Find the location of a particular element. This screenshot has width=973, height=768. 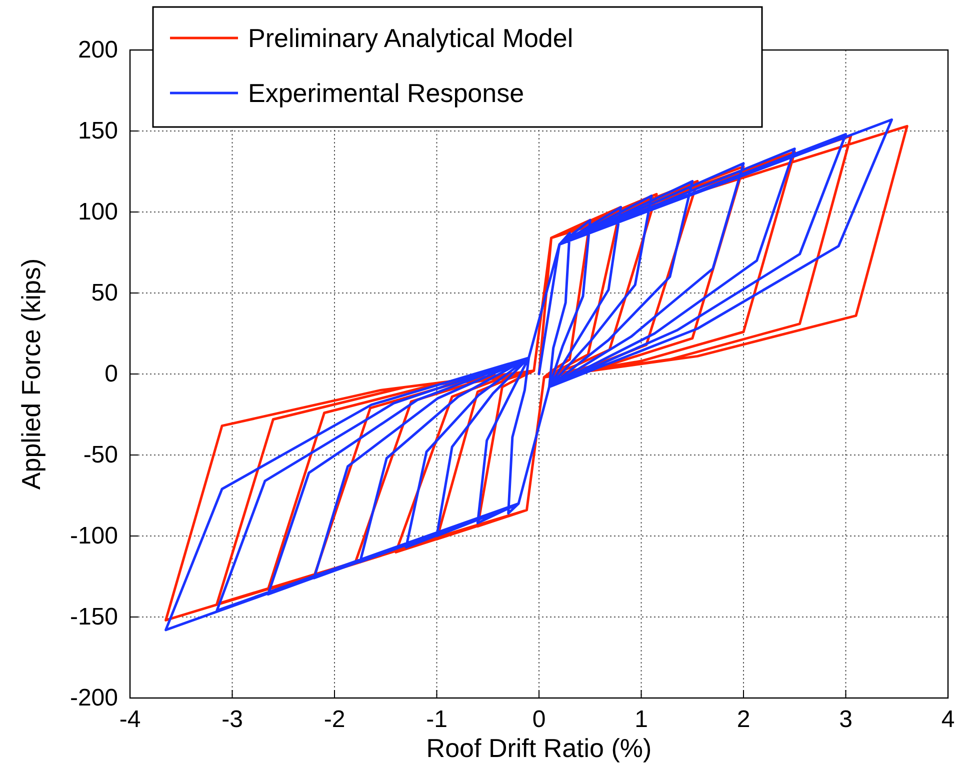

y-tick-label: -200 is located at coordinates (94, 698).